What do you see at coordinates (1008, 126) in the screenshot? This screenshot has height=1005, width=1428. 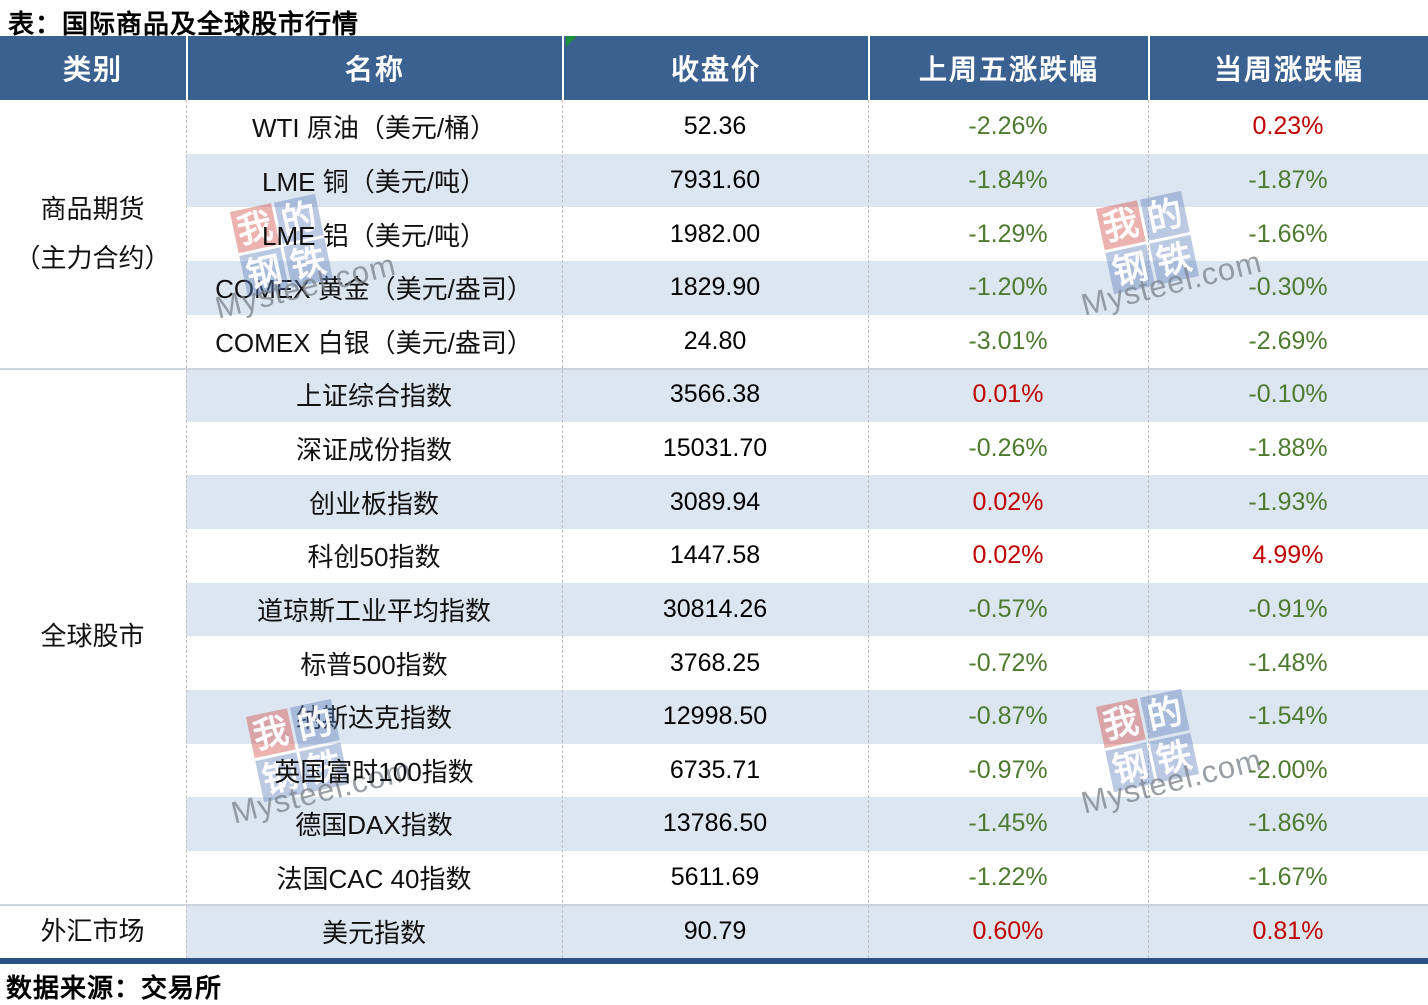 I see `last-friday-change: -2.26%` at bounding box center [1008, 126].